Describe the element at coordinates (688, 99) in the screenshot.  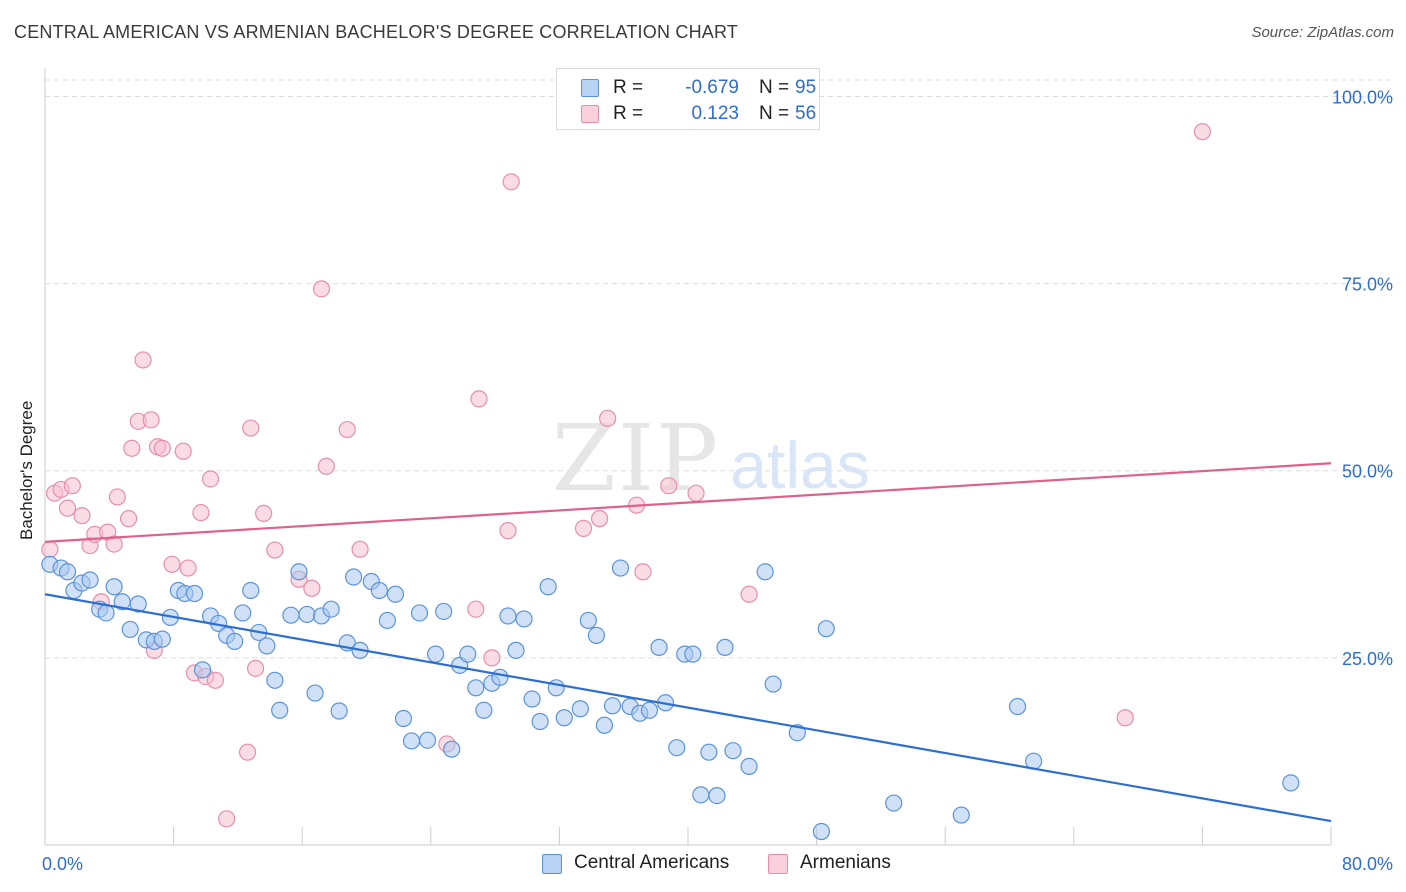
I see `correlation-legend: R = -0.679 N = 95 R = 0.123 N = 56` at that location.